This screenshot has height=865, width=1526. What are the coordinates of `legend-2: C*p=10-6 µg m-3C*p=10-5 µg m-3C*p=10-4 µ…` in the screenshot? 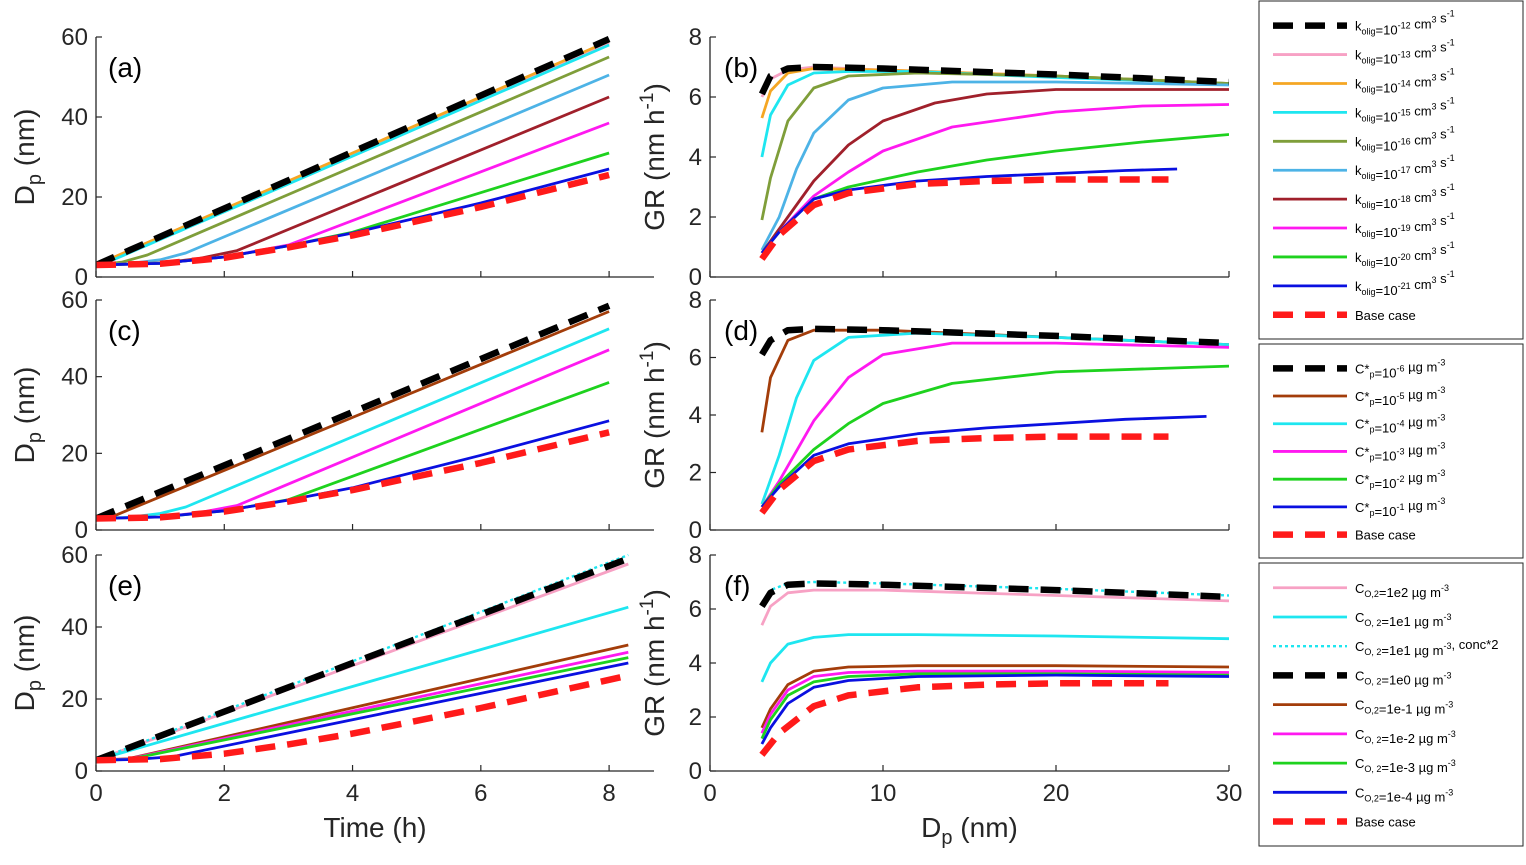 It's located at (1391, 451).